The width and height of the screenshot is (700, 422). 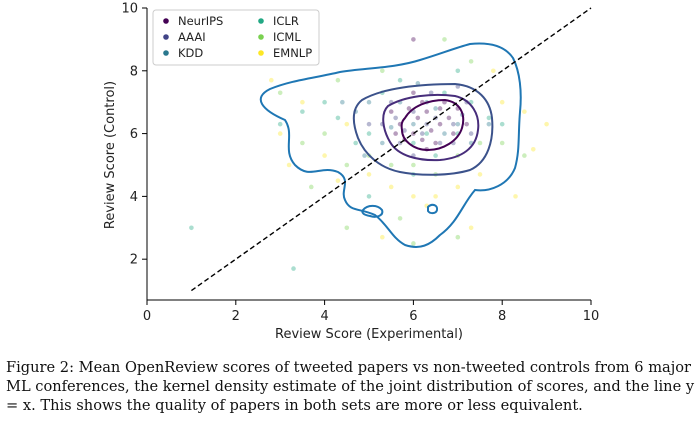 What do you see at coordinates (134, 197) in the screenshot?
I see `y-tick-label-4: 4` at bounding box center [134, 197].